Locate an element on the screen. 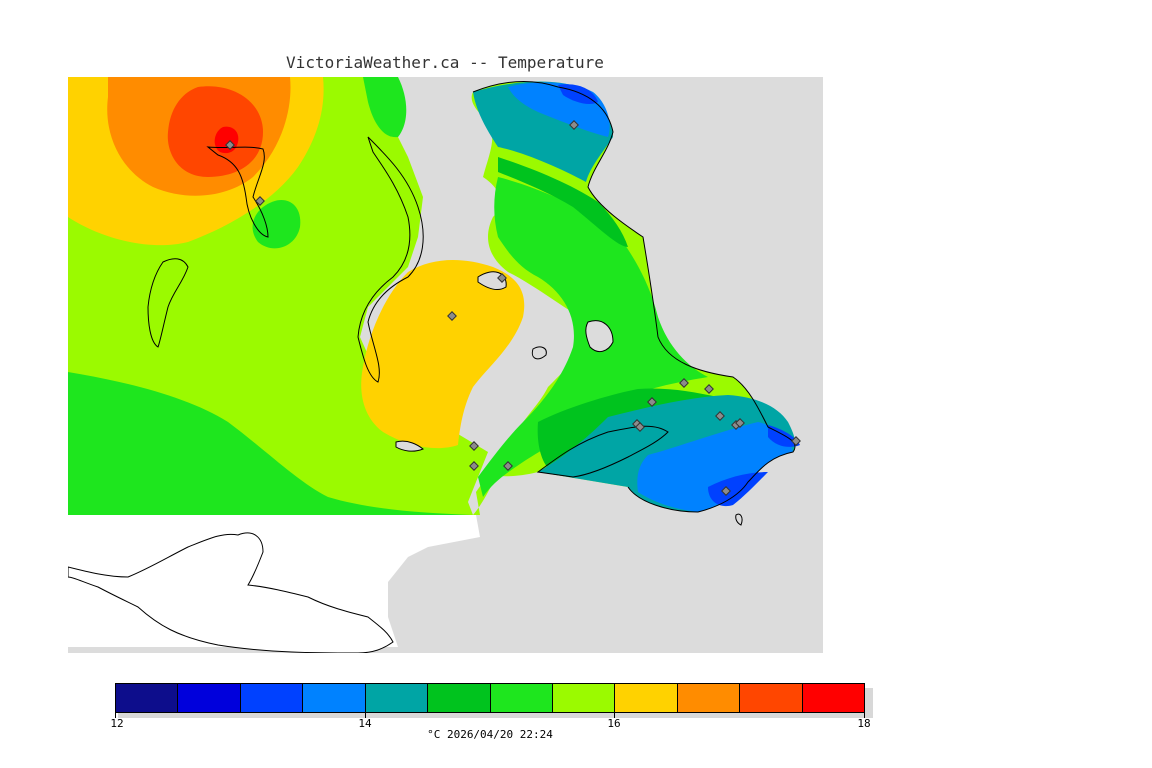 This screenshot has width=1152, height=768. contour-green-north is located at coordinates (385, 107).